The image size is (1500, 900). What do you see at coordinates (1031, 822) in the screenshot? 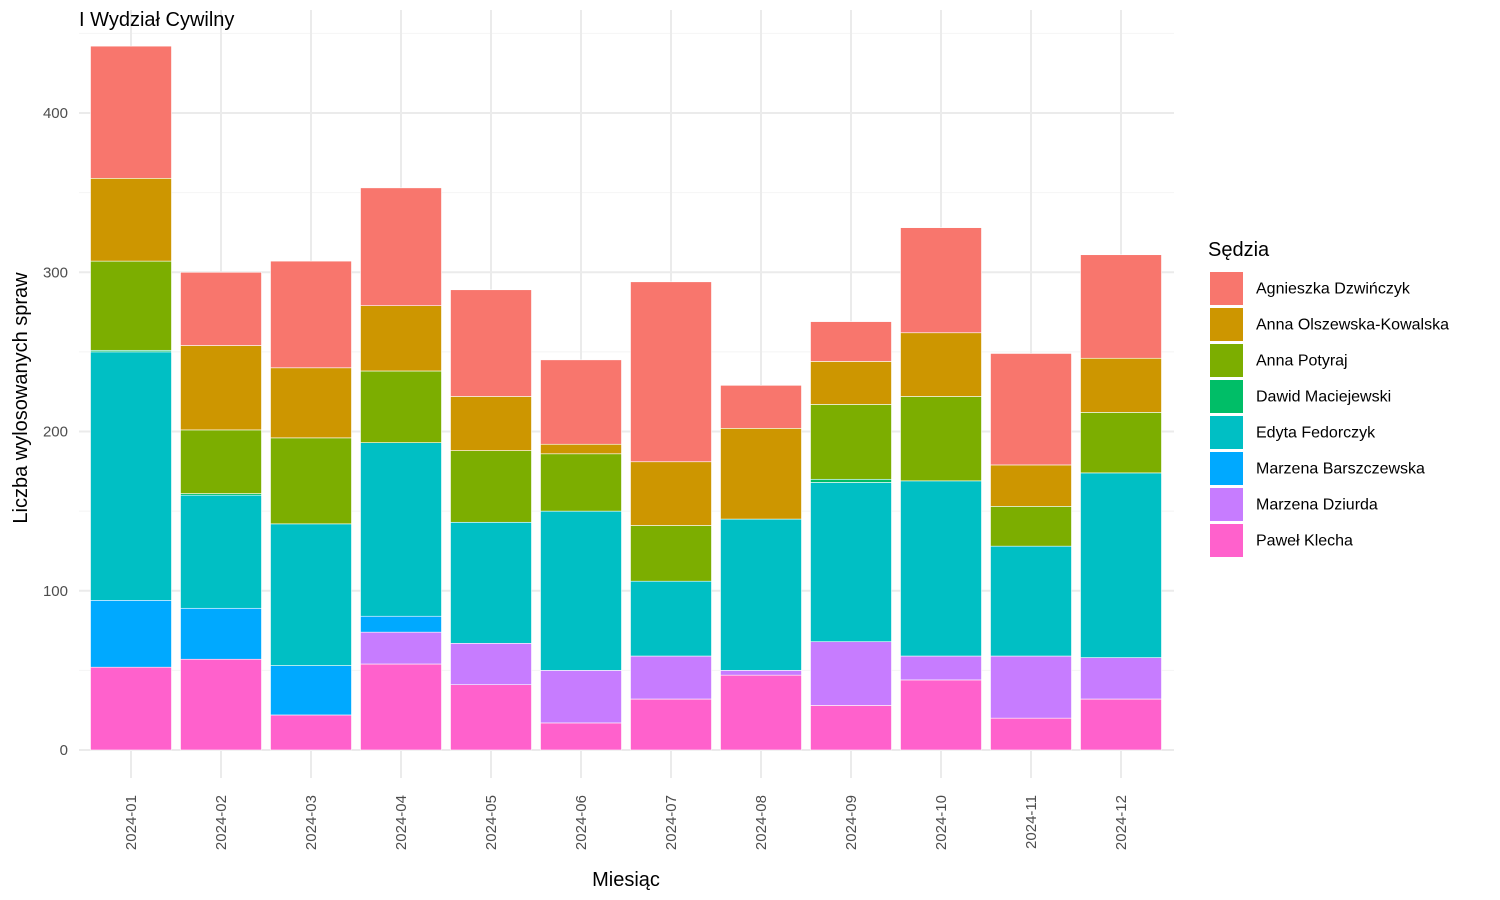
I see `x-tick-label: 2024-11` at bounding box center [1031, 822].